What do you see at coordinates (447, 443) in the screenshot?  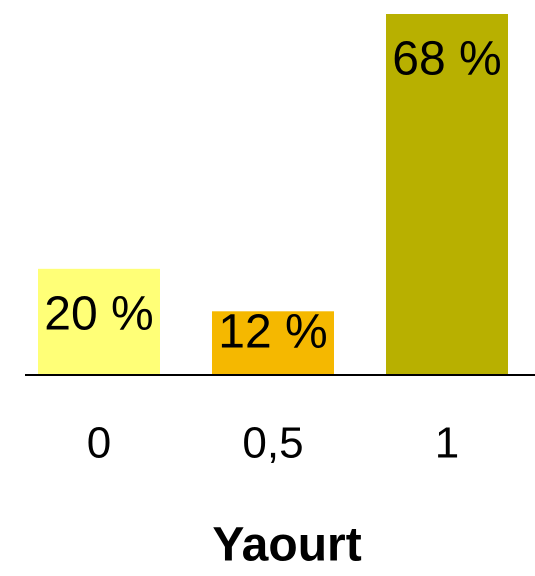 I see `x-tick-label: 1` at bounding box center [447, 443].